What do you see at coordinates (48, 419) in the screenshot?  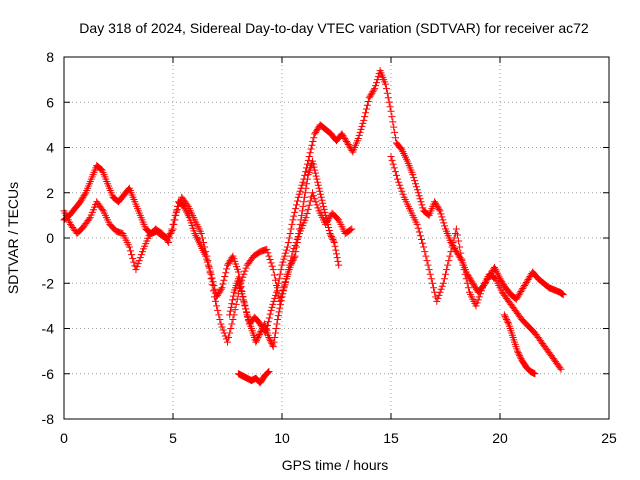 I see `y-tick-label: -8` at bounding box center [48, 419].